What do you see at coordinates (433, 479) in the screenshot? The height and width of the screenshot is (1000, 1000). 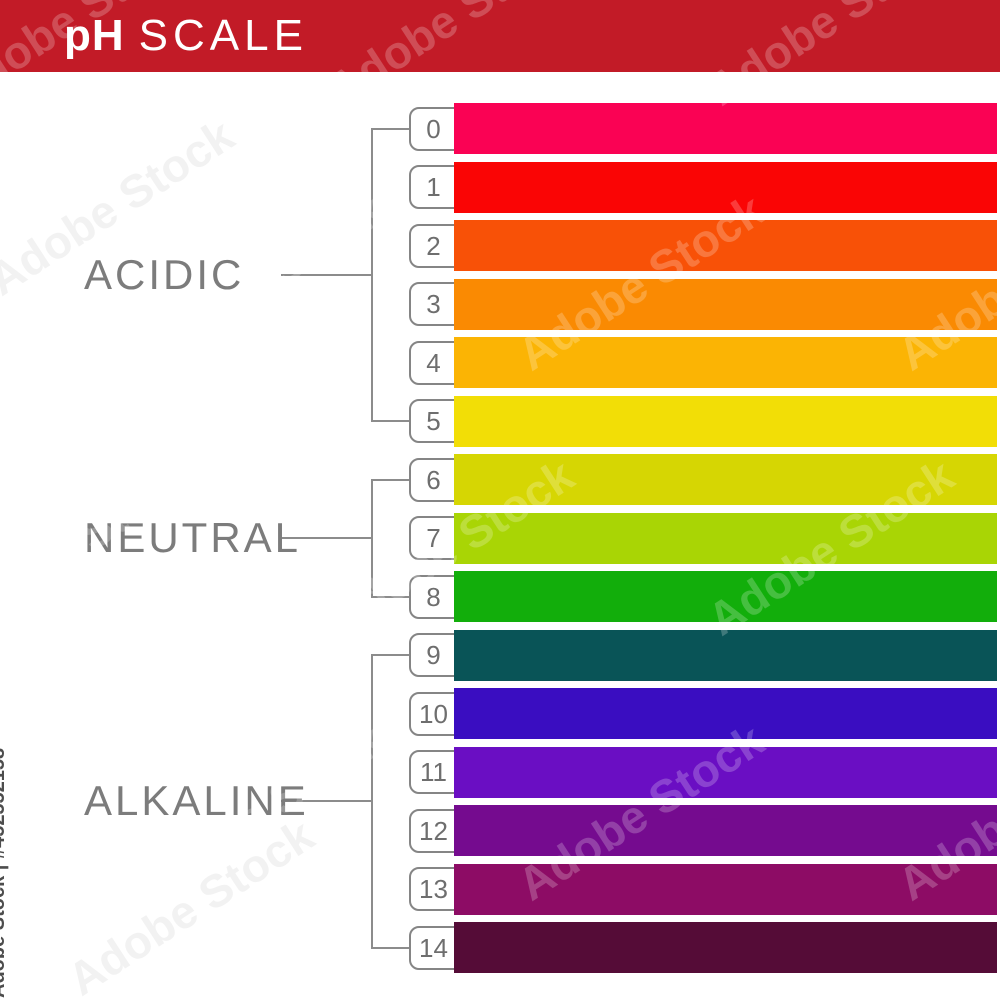 I see `ph-value: 6` at bounding box center [433, 479].